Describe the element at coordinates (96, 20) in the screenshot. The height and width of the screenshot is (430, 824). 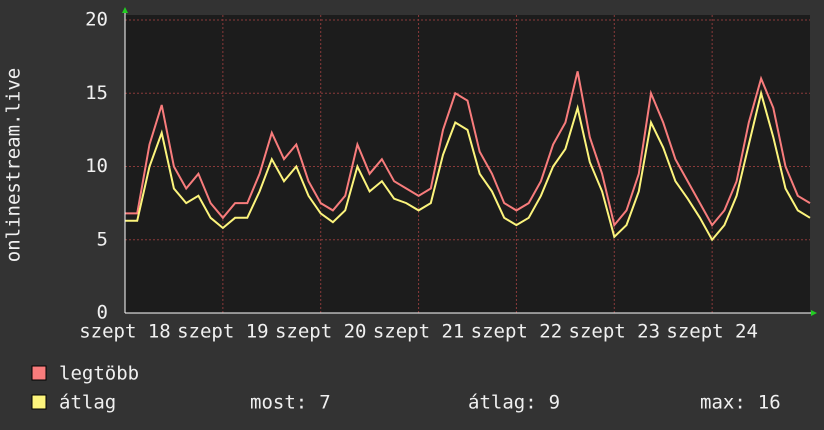
I see `y-tick-label: 20` at that location.